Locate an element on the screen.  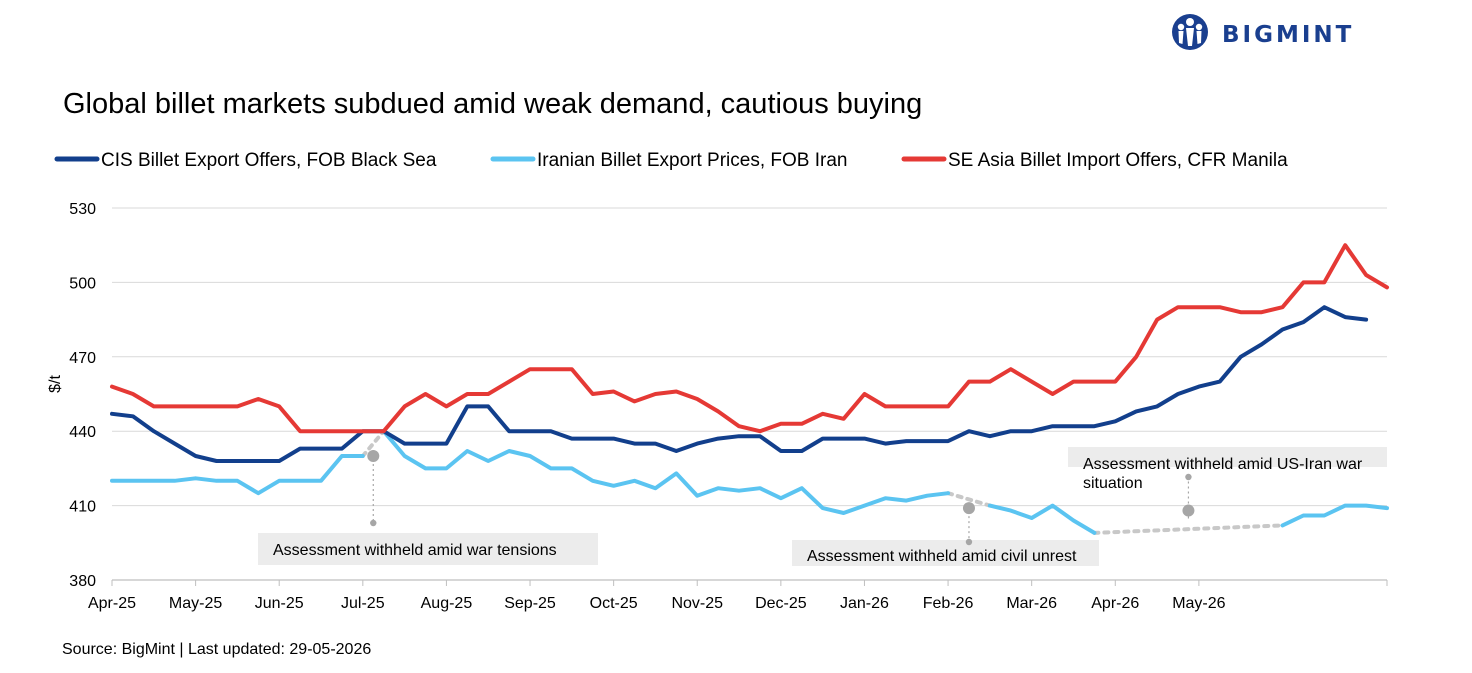
annotation-text: situation is located at coordinates (1113, 483).